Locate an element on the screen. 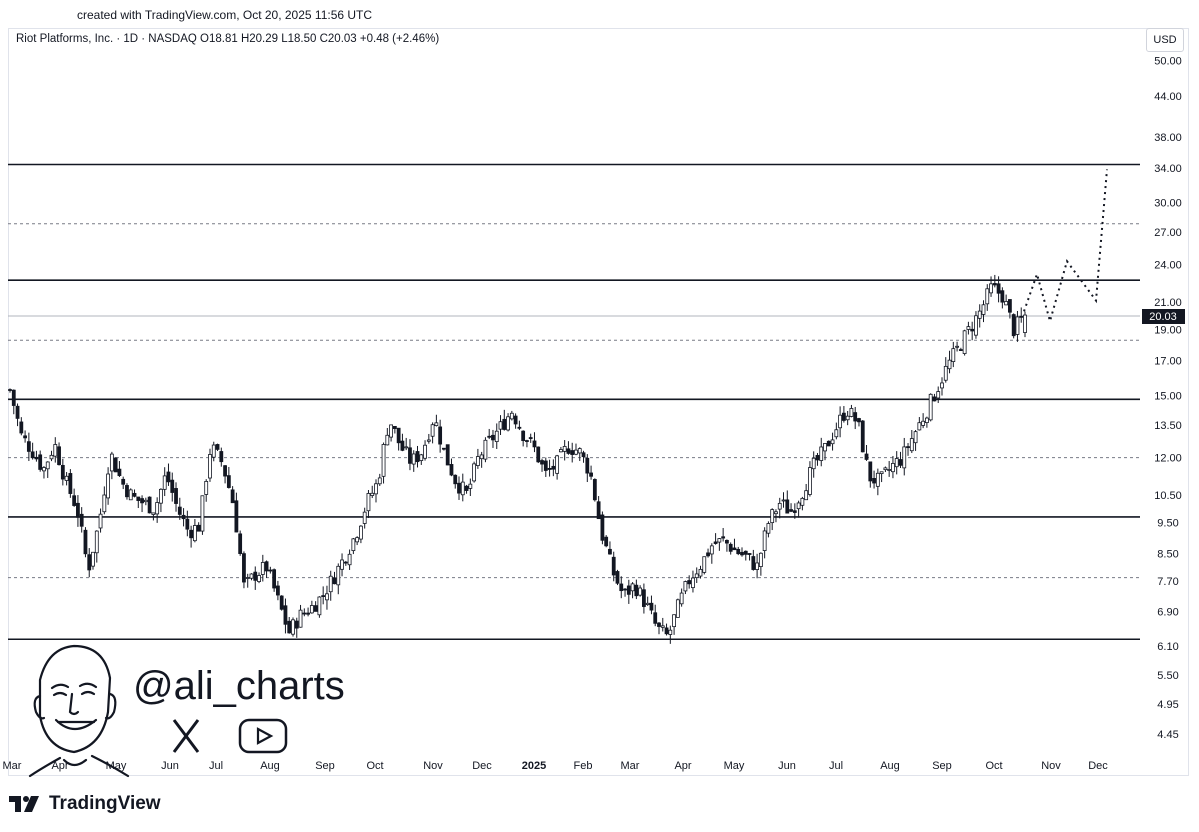 The width and height of the screenshot is (1199, 832). youtube-icon is located at coordinates (263, 736).